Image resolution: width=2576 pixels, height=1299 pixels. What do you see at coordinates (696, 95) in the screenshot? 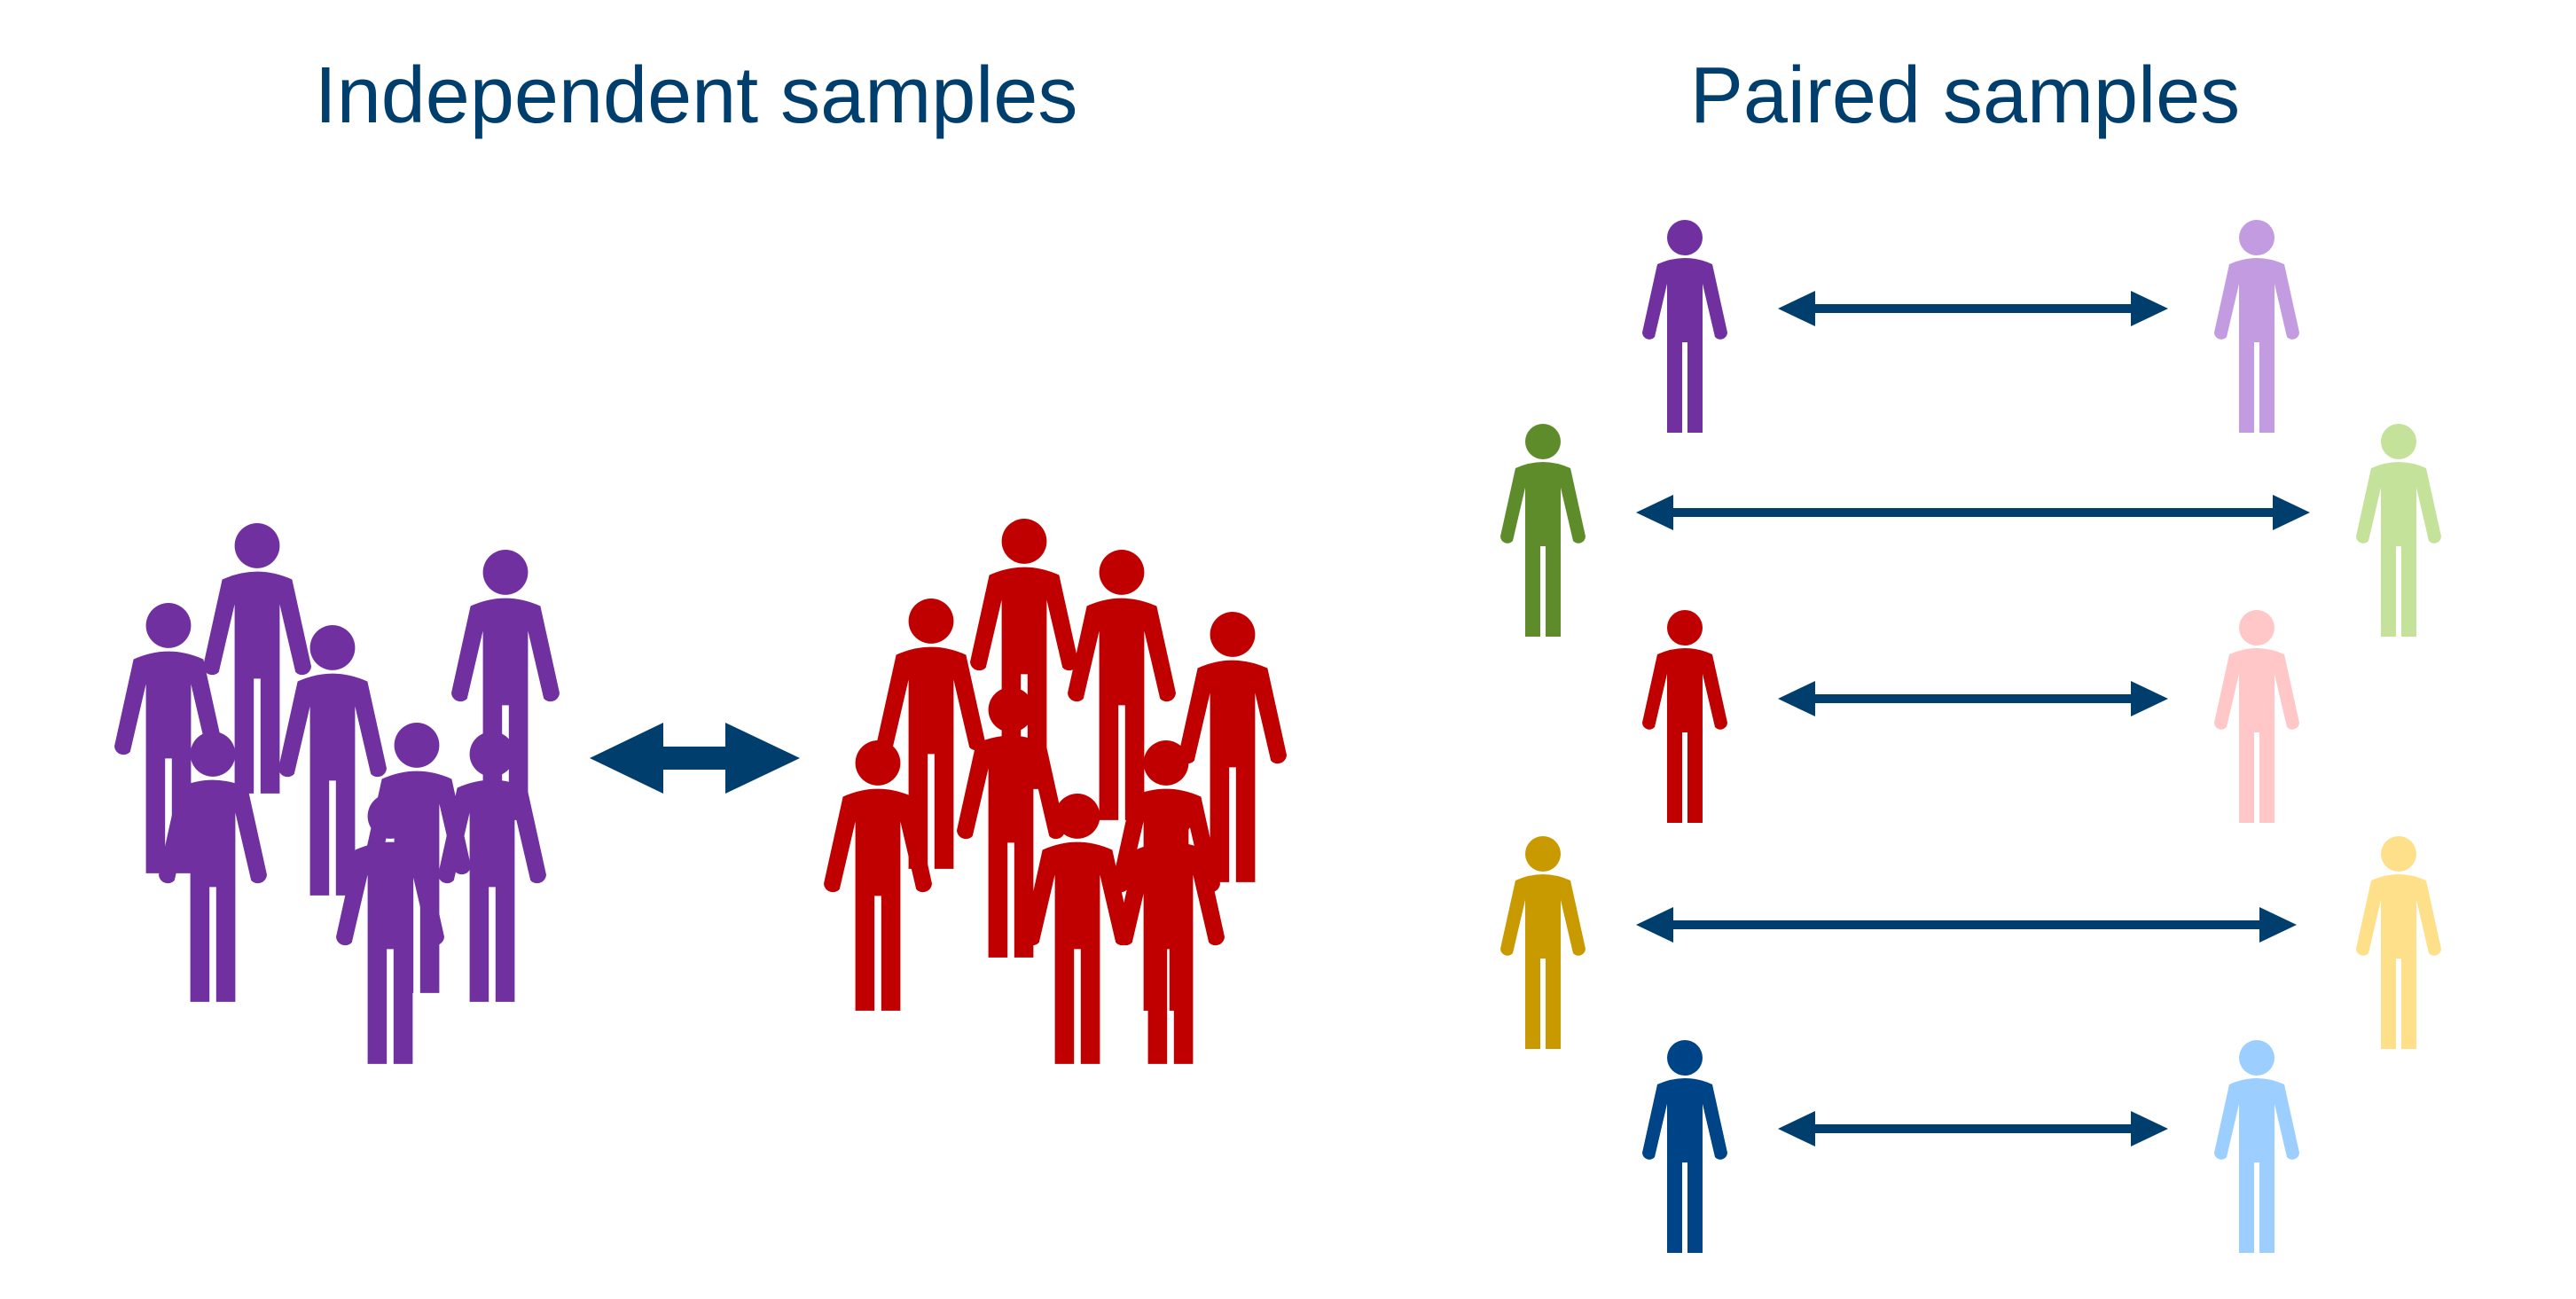
I see `independent-samples-title: Independent samples` at bounding box center [696, 95].